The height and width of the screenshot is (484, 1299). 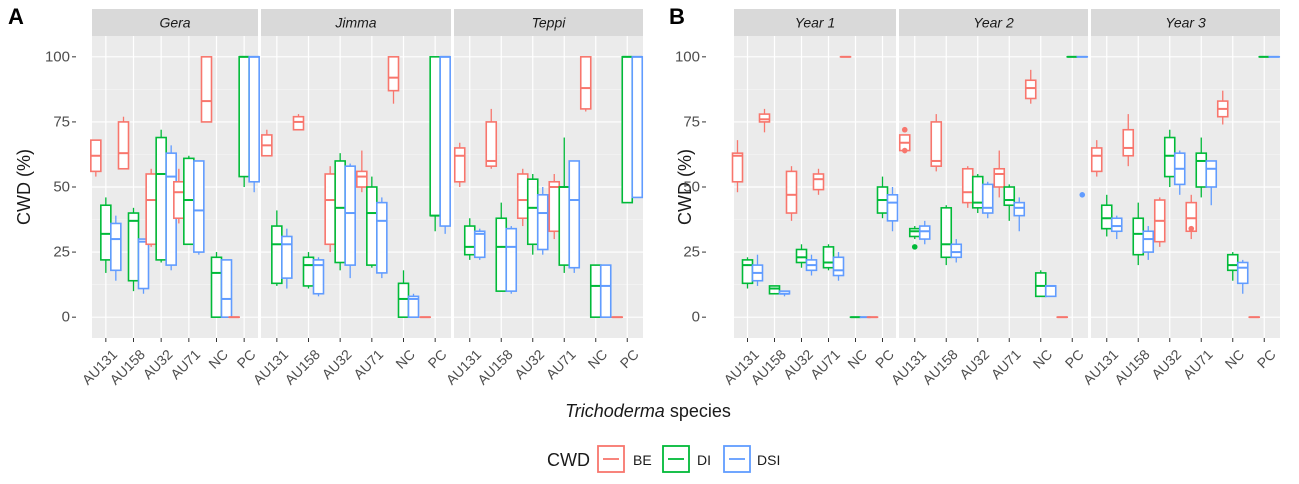 What do you see at coordinates (61, 121) in the screenshot?
I see `chart-a-y-tick-label: 75` at bounding box center [61, 121].